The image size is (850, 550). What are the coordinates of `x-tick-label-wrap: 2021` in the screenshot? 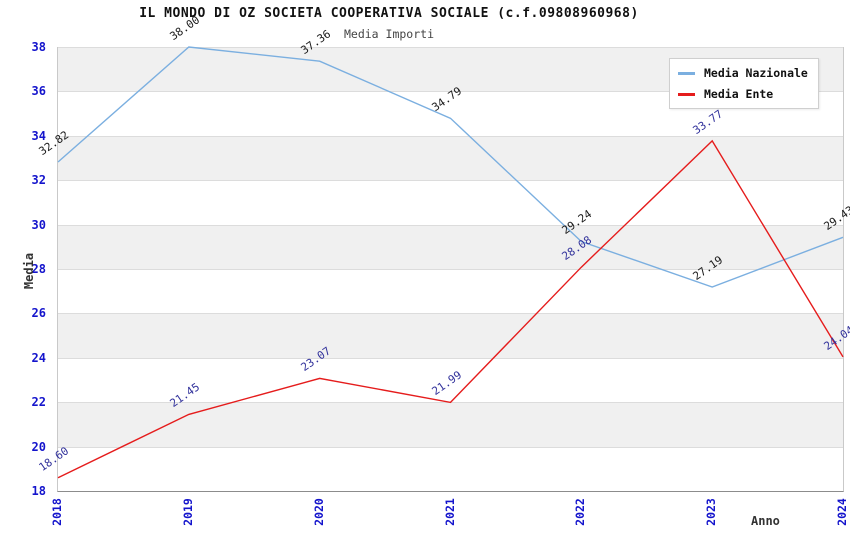 It's located at (450, 517).